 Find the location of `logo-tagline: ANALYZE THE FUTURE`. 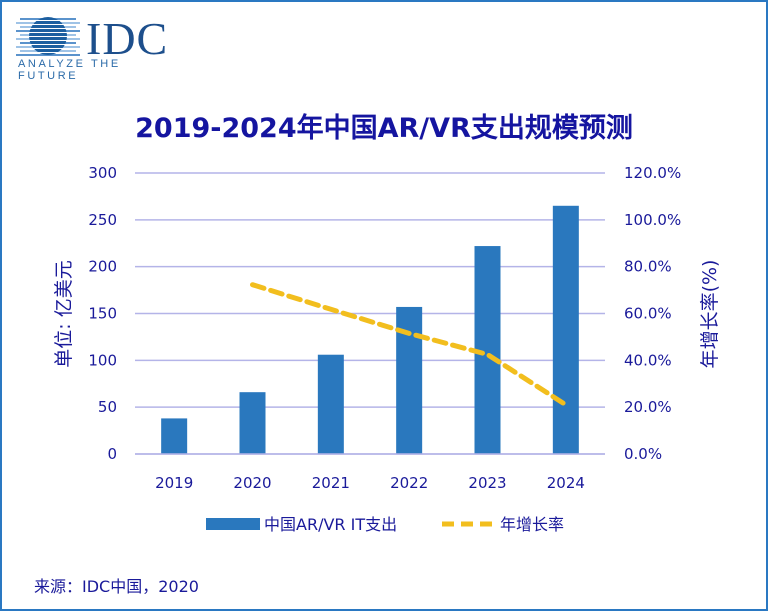

logo-tagline: ANALYZE THE FUTURE is located at coordinates (69, 70).